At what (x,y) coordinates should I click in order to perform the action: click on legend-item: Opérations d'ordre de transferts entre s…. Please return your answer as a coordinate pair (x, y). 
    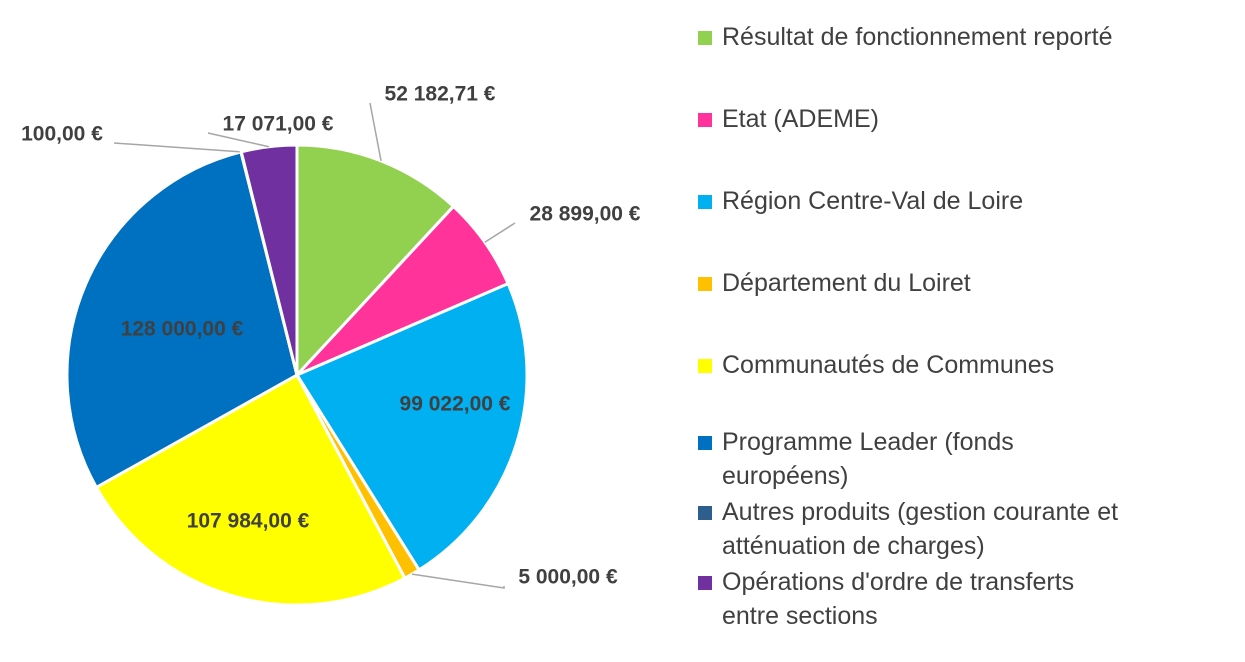
    Looking at the image, I should click on (913, 599).